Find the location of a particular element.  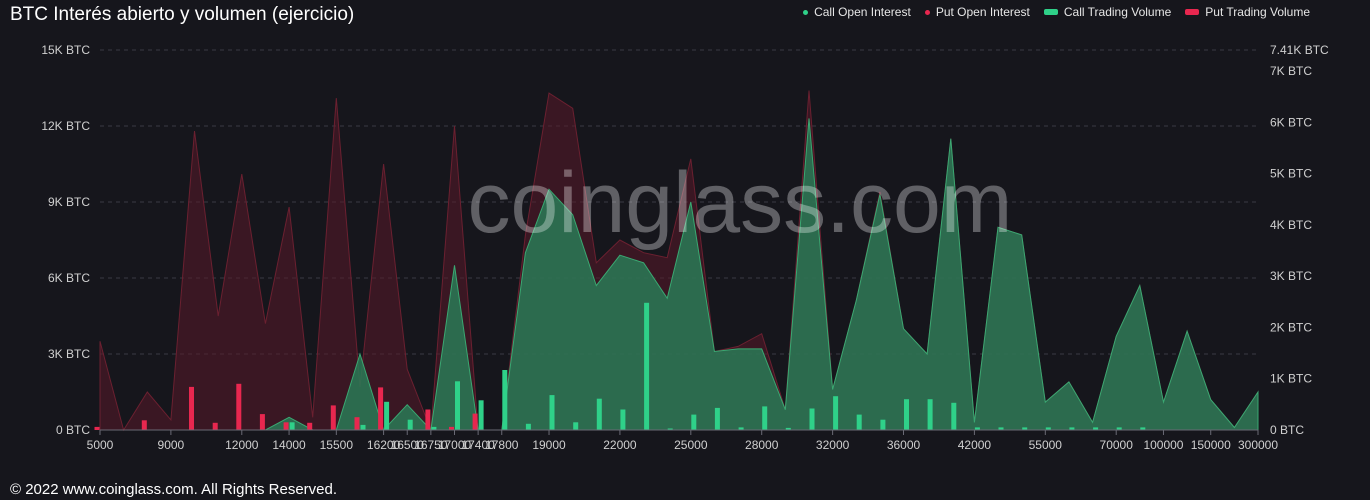

legend-label: Call Open Interest is located at coordinates (862, 12).